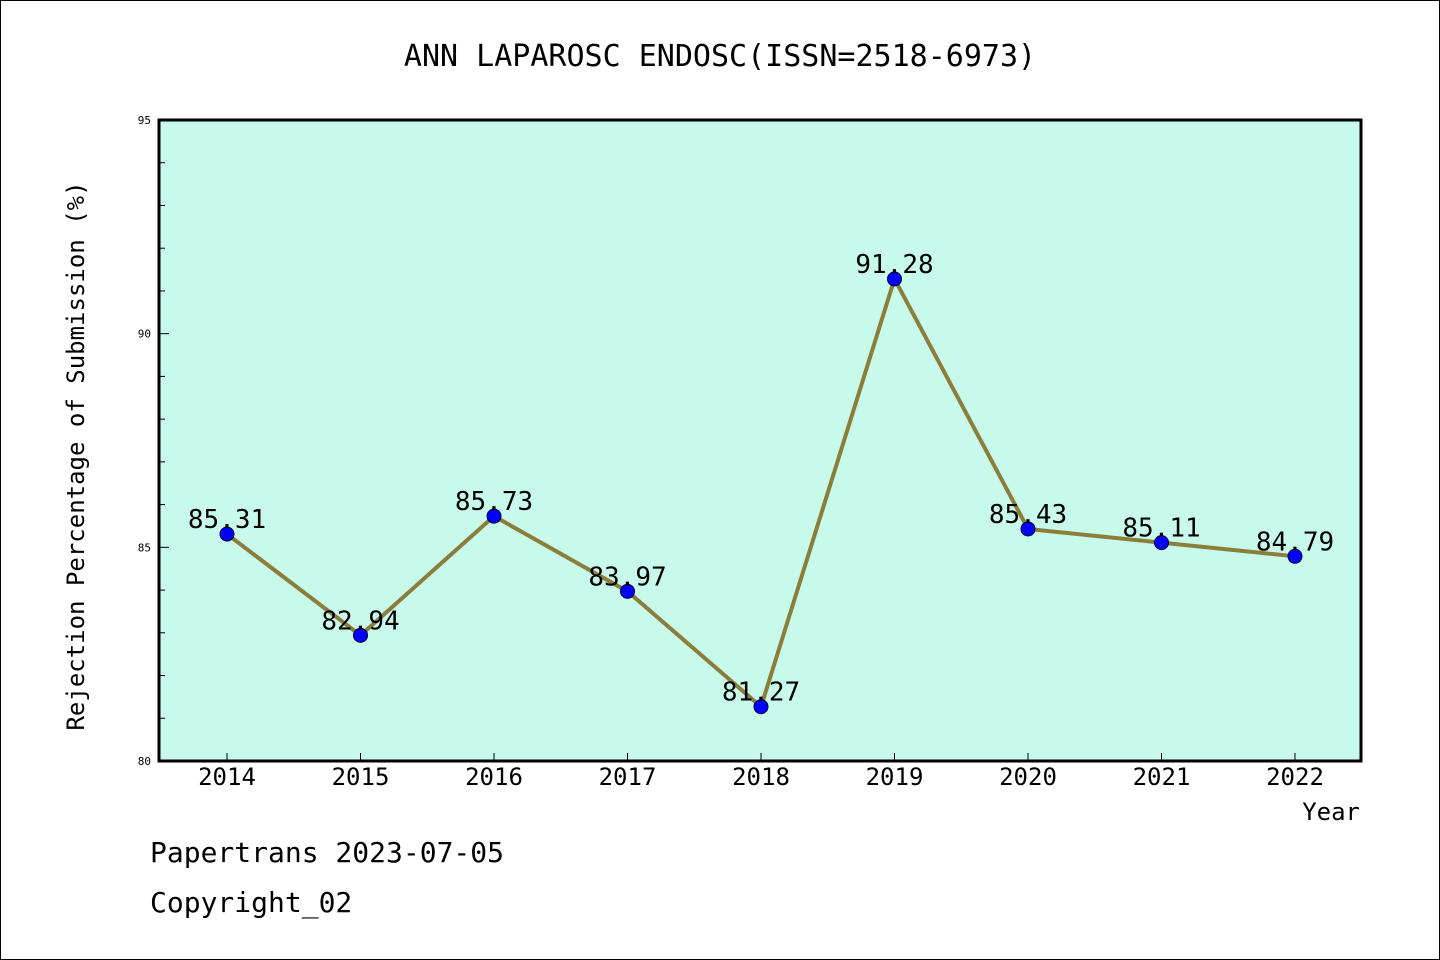 Image resolution: width=1440 pixels, height=960 pixels. What do you see at coordinates (144, 761) in the screenshot?
I see `y-tick-label: 80` at bounding box center [144, 761].